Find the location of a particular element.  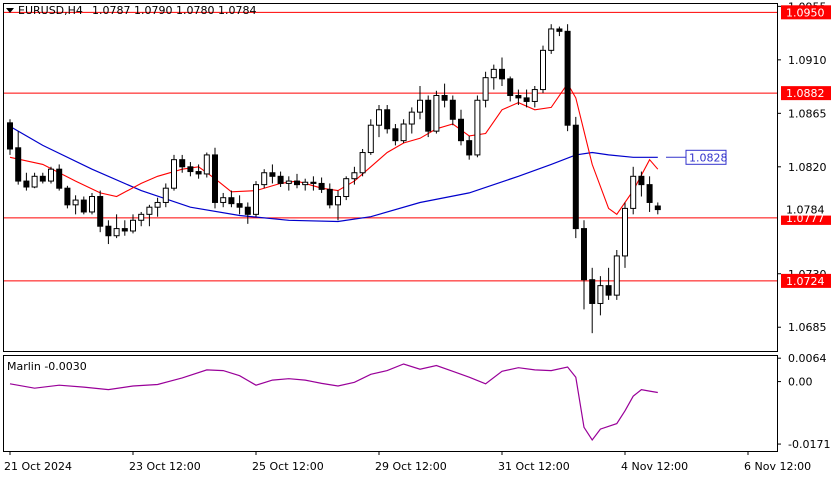

oscillator-label: Marlin -0.0030 is located at coordinates (47, 366).